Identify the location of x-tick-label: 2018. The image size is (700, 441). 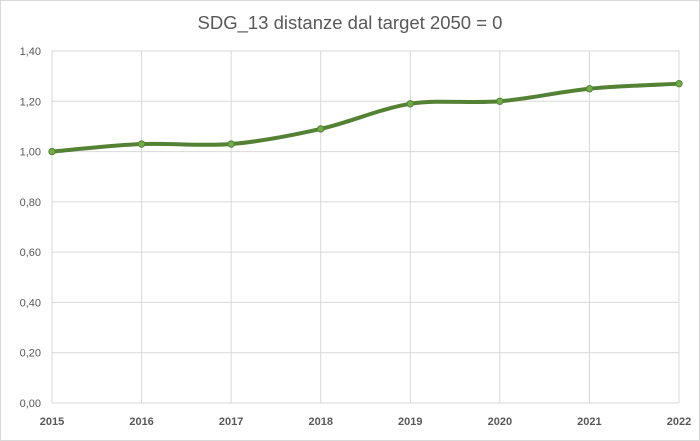
(320, 422).